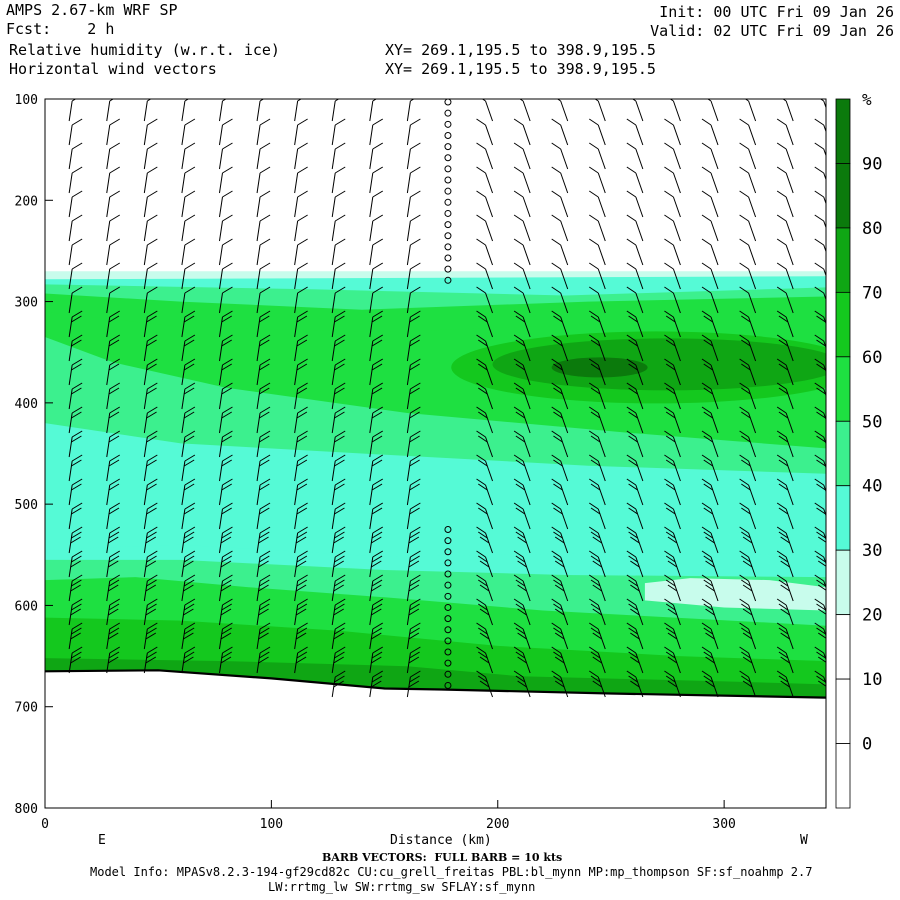 Image resolution: width=900 pixels, height=900 pixels. I want to click on end-label-west: W, so click(804, 840).